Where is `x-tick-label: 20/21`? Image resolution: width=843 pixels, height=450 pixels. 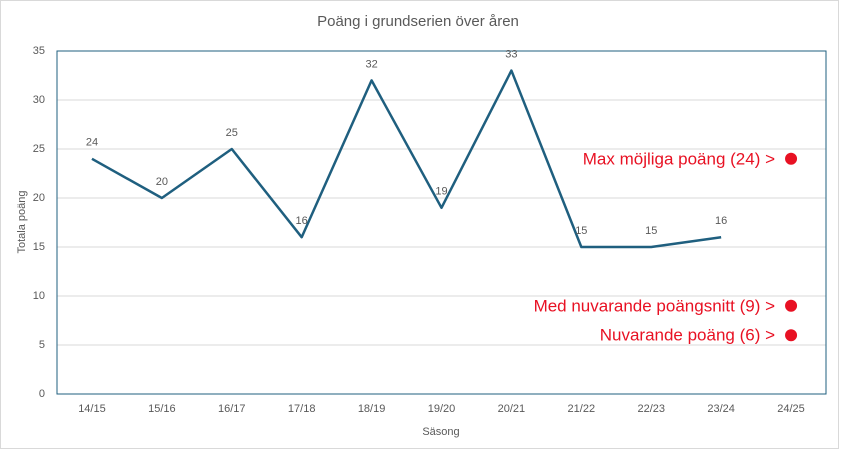 x-tick-label: 20/21 is located at coordinates (512, 409).